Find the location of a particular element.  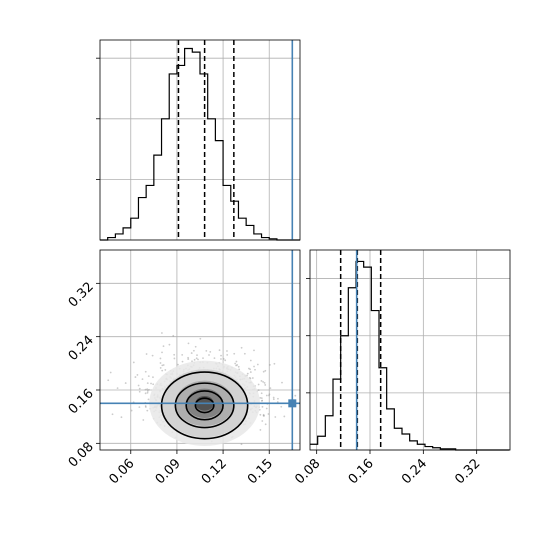

xtick-label: 0.12 is located at coordinates (214, 471).